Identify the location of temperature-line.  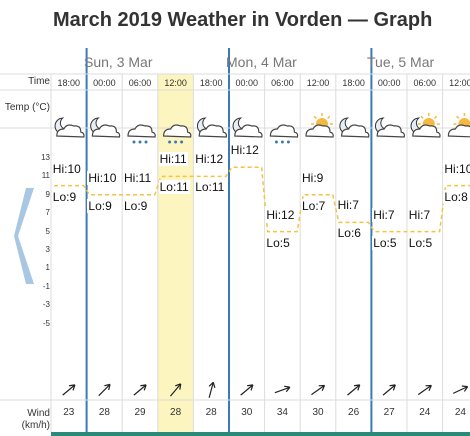
(262, 199).